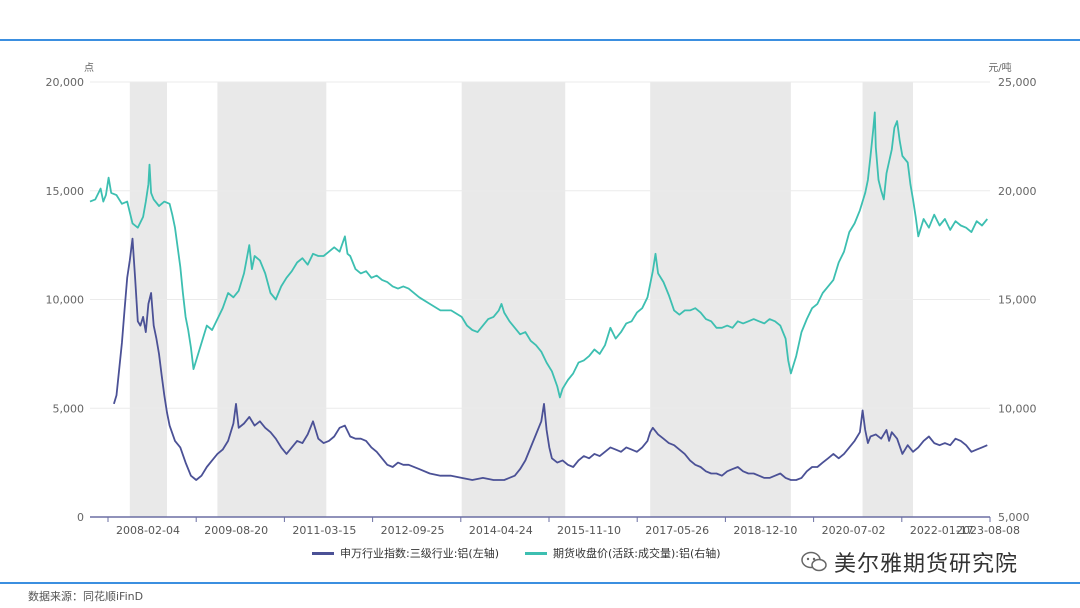  Describe the element at coordinates (988, 530) in the screenshot. I see `x-tick-label: 2023-08-08` at that location.